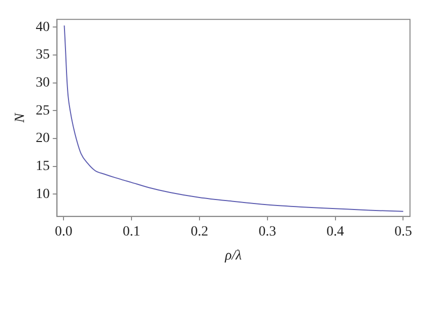 The image size is (427, 320). I want to click on x-tick-label: 0.3, so click(267, 232).